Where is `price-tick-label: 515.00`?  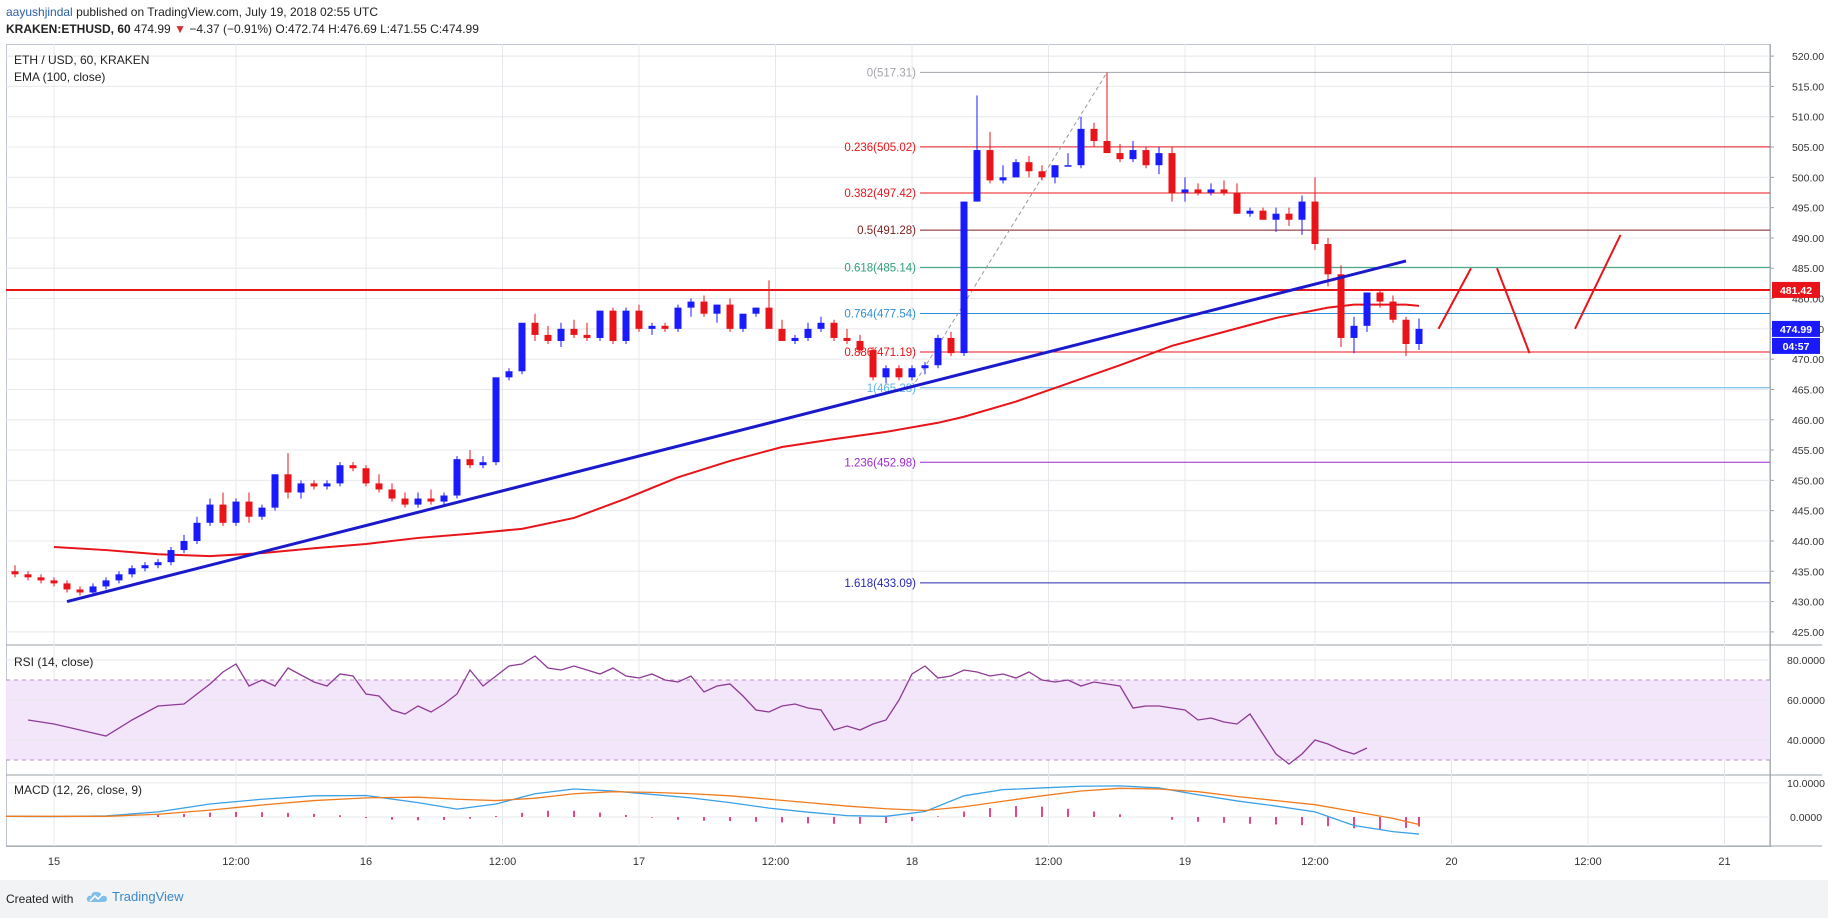 price-tick-label: 515.00 is located at coordinates (1808, 87).